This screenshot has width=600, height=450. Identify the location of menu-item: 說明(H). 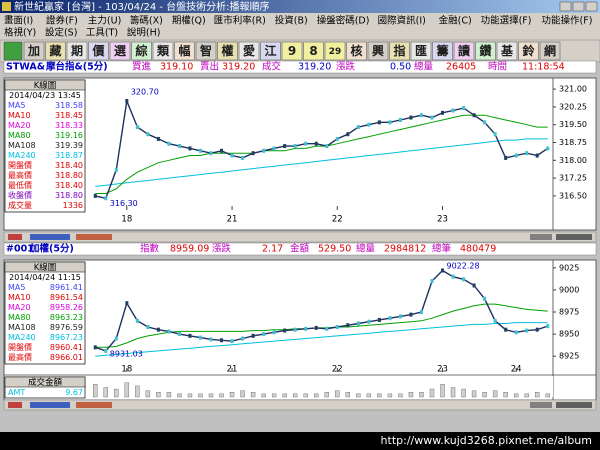
(144, 33).